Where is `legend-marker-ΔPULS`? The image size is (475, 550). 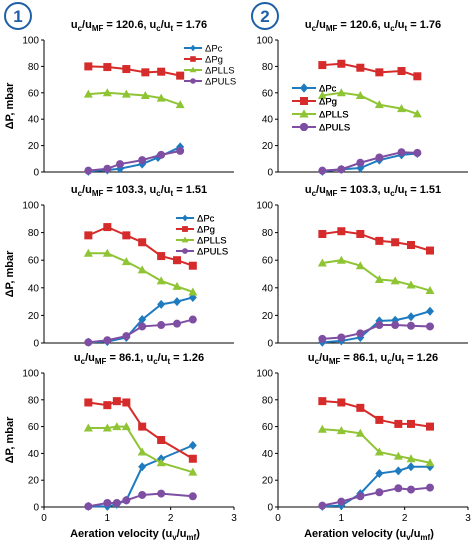 legend-marker-ΔPULS is located at coordinates (185, 251).